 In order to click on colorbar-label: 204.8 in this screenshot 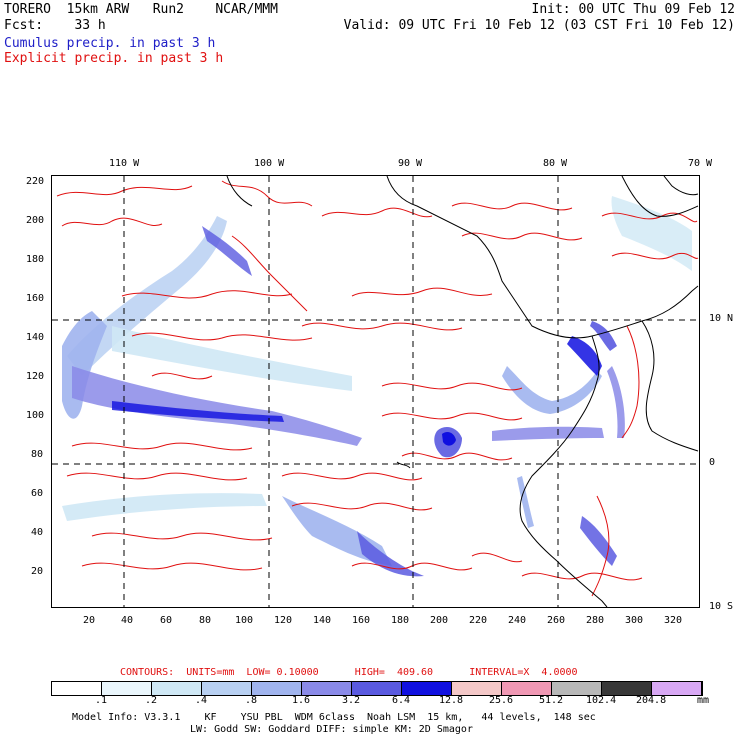, I will do `click(651, 700)`.